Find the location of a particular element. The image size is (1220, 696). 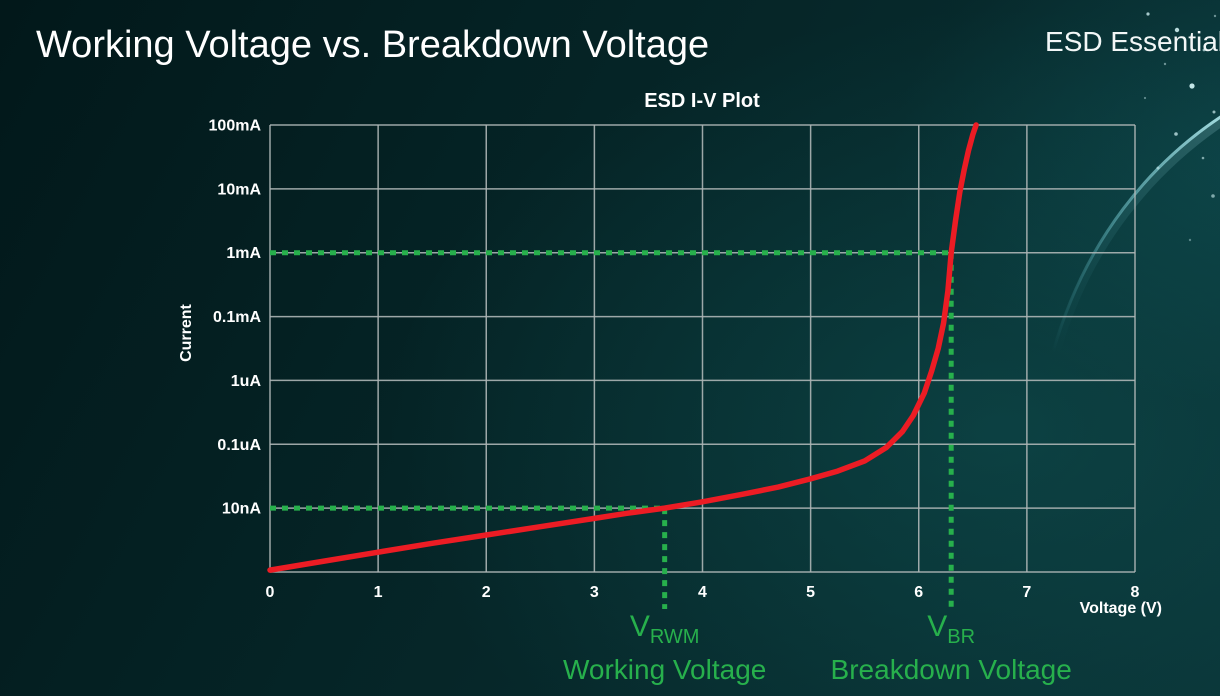

x-tick-label: 1 is located at coordinates (378, 592).